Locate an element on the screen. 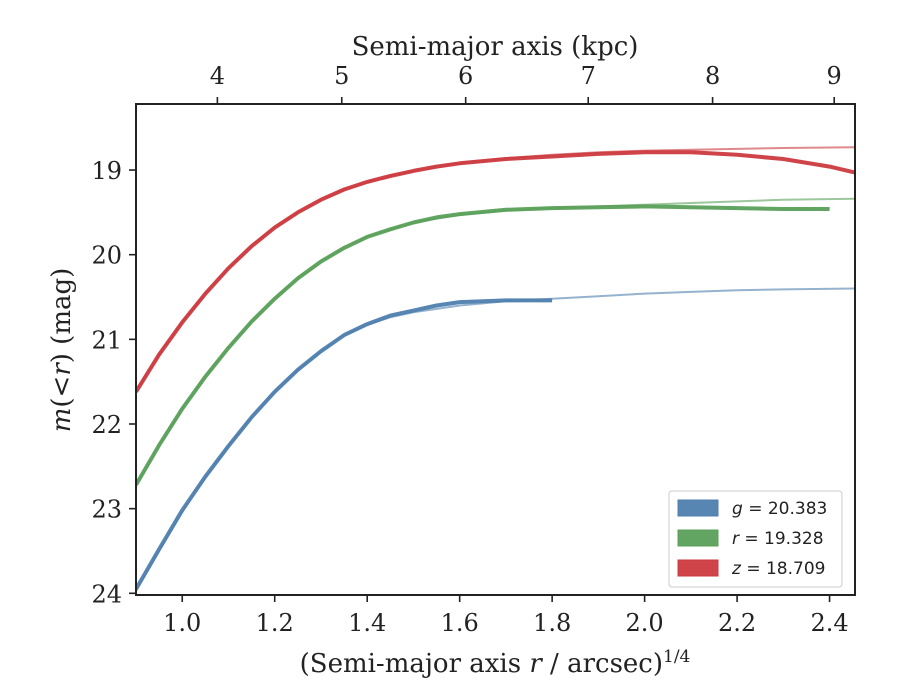 This screenshot has width=900, height=700. top-tick-label: 4 is located at coordinates (217, 76).